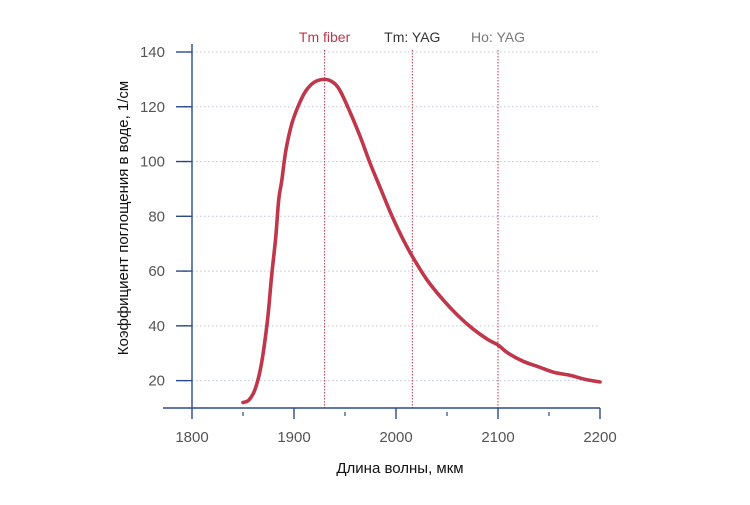 The image size is (750, 505). Describe the element at coordinates (293, 437) in the screenshot. I see `x-tick-label: 1900` at that location.